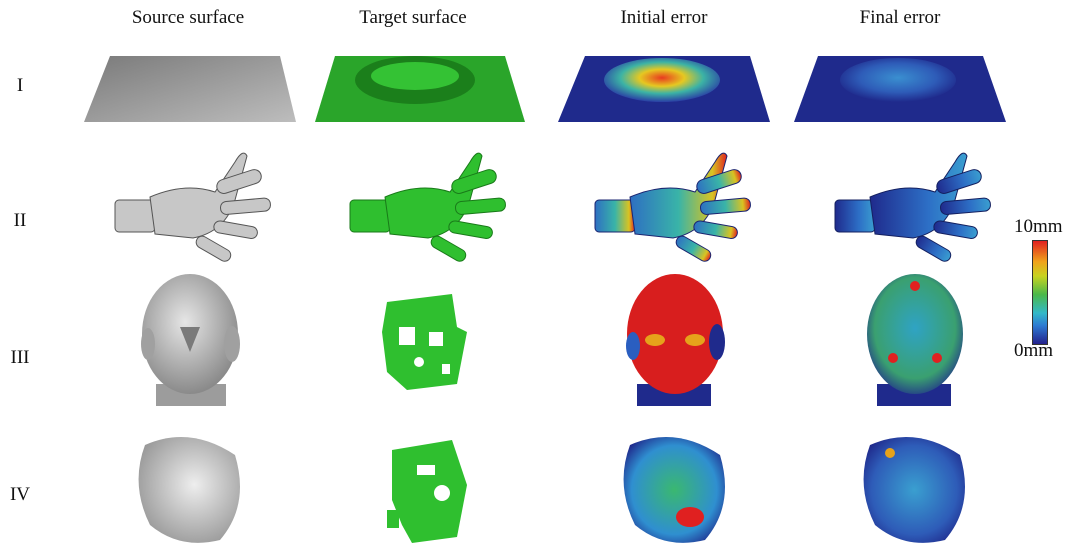 This screenshot has width=1072, height=555. I want to click on row-label-iv: IV, so click(20, 494).